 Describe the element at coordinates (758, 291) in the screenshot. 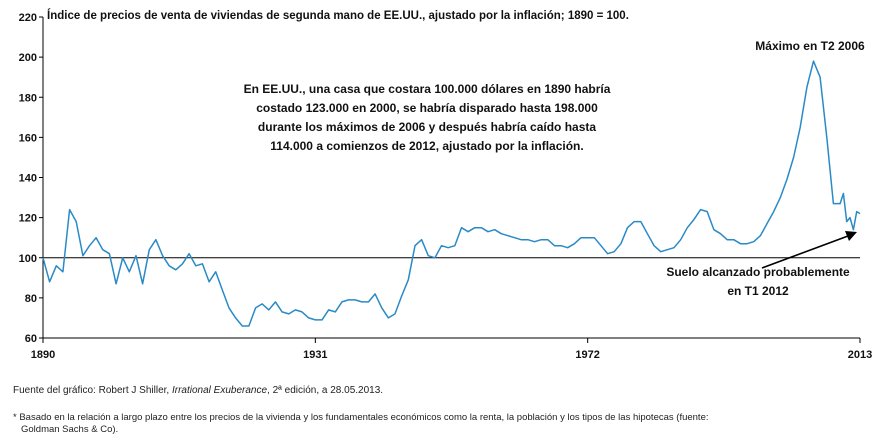

I see `floor-annotation-line: en T1 2012` at that location.